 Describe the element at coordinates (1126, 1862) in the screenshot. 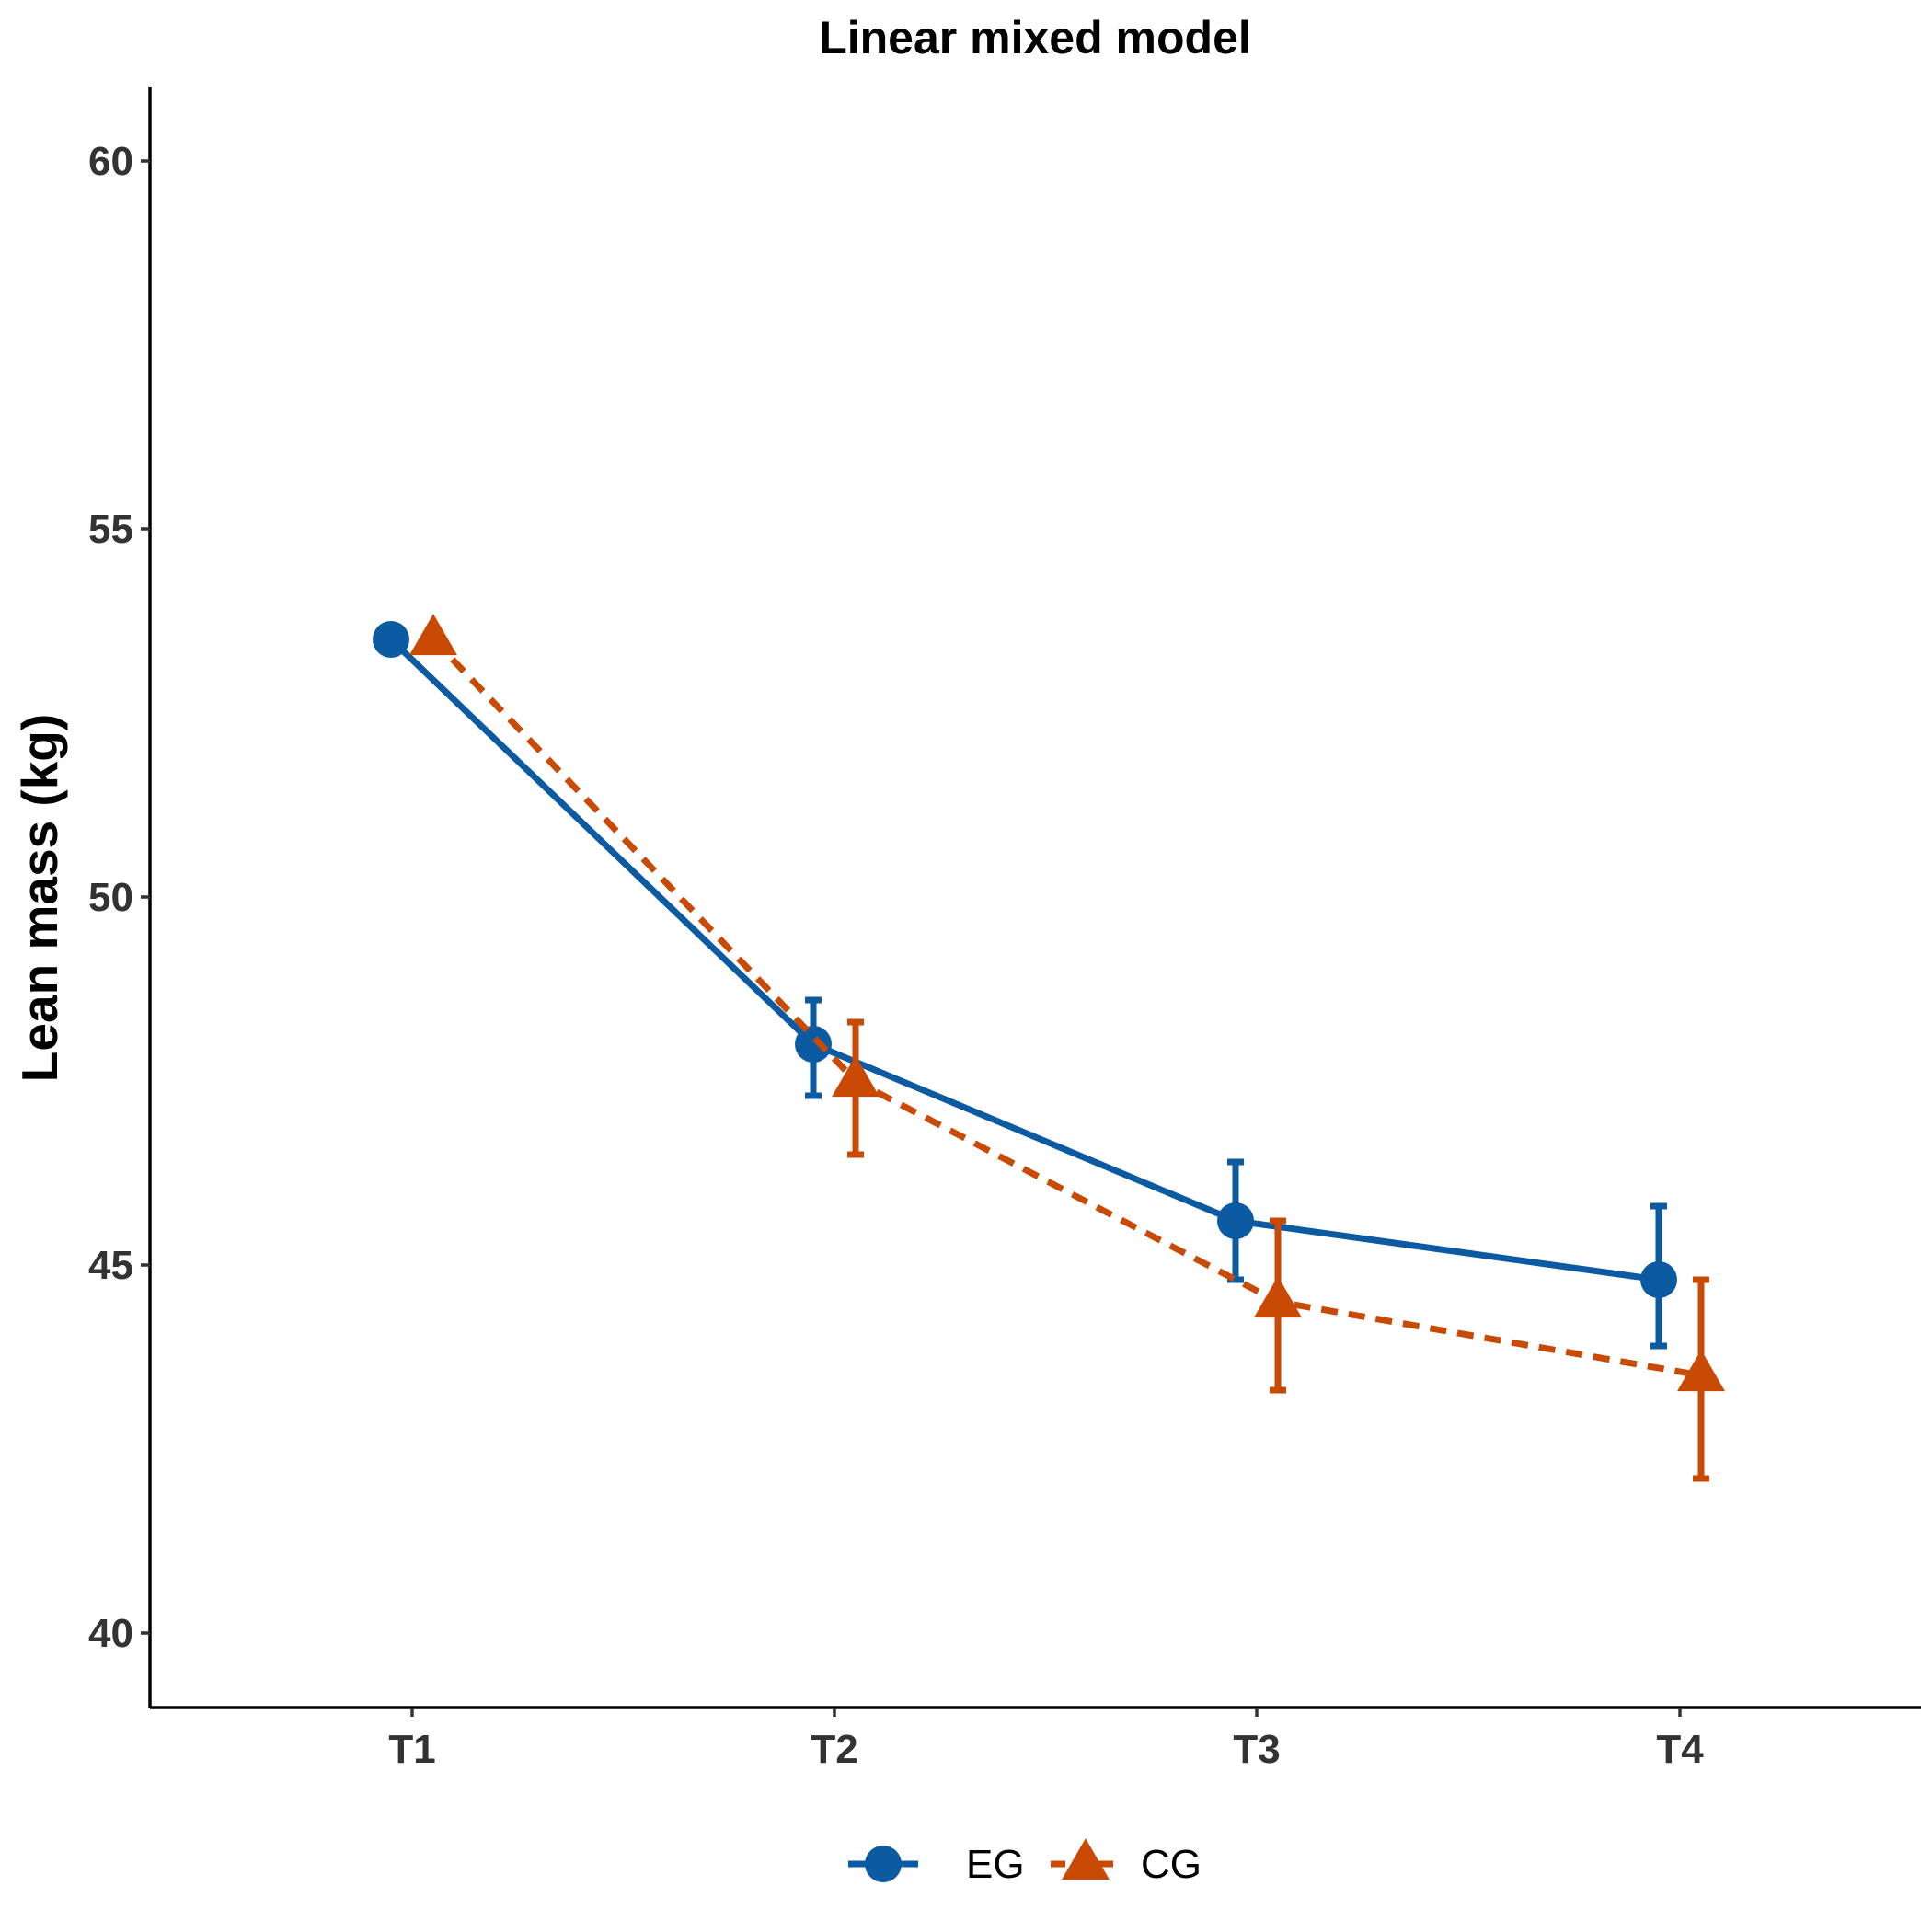

I see `legend-item-cg: CG` at that location.